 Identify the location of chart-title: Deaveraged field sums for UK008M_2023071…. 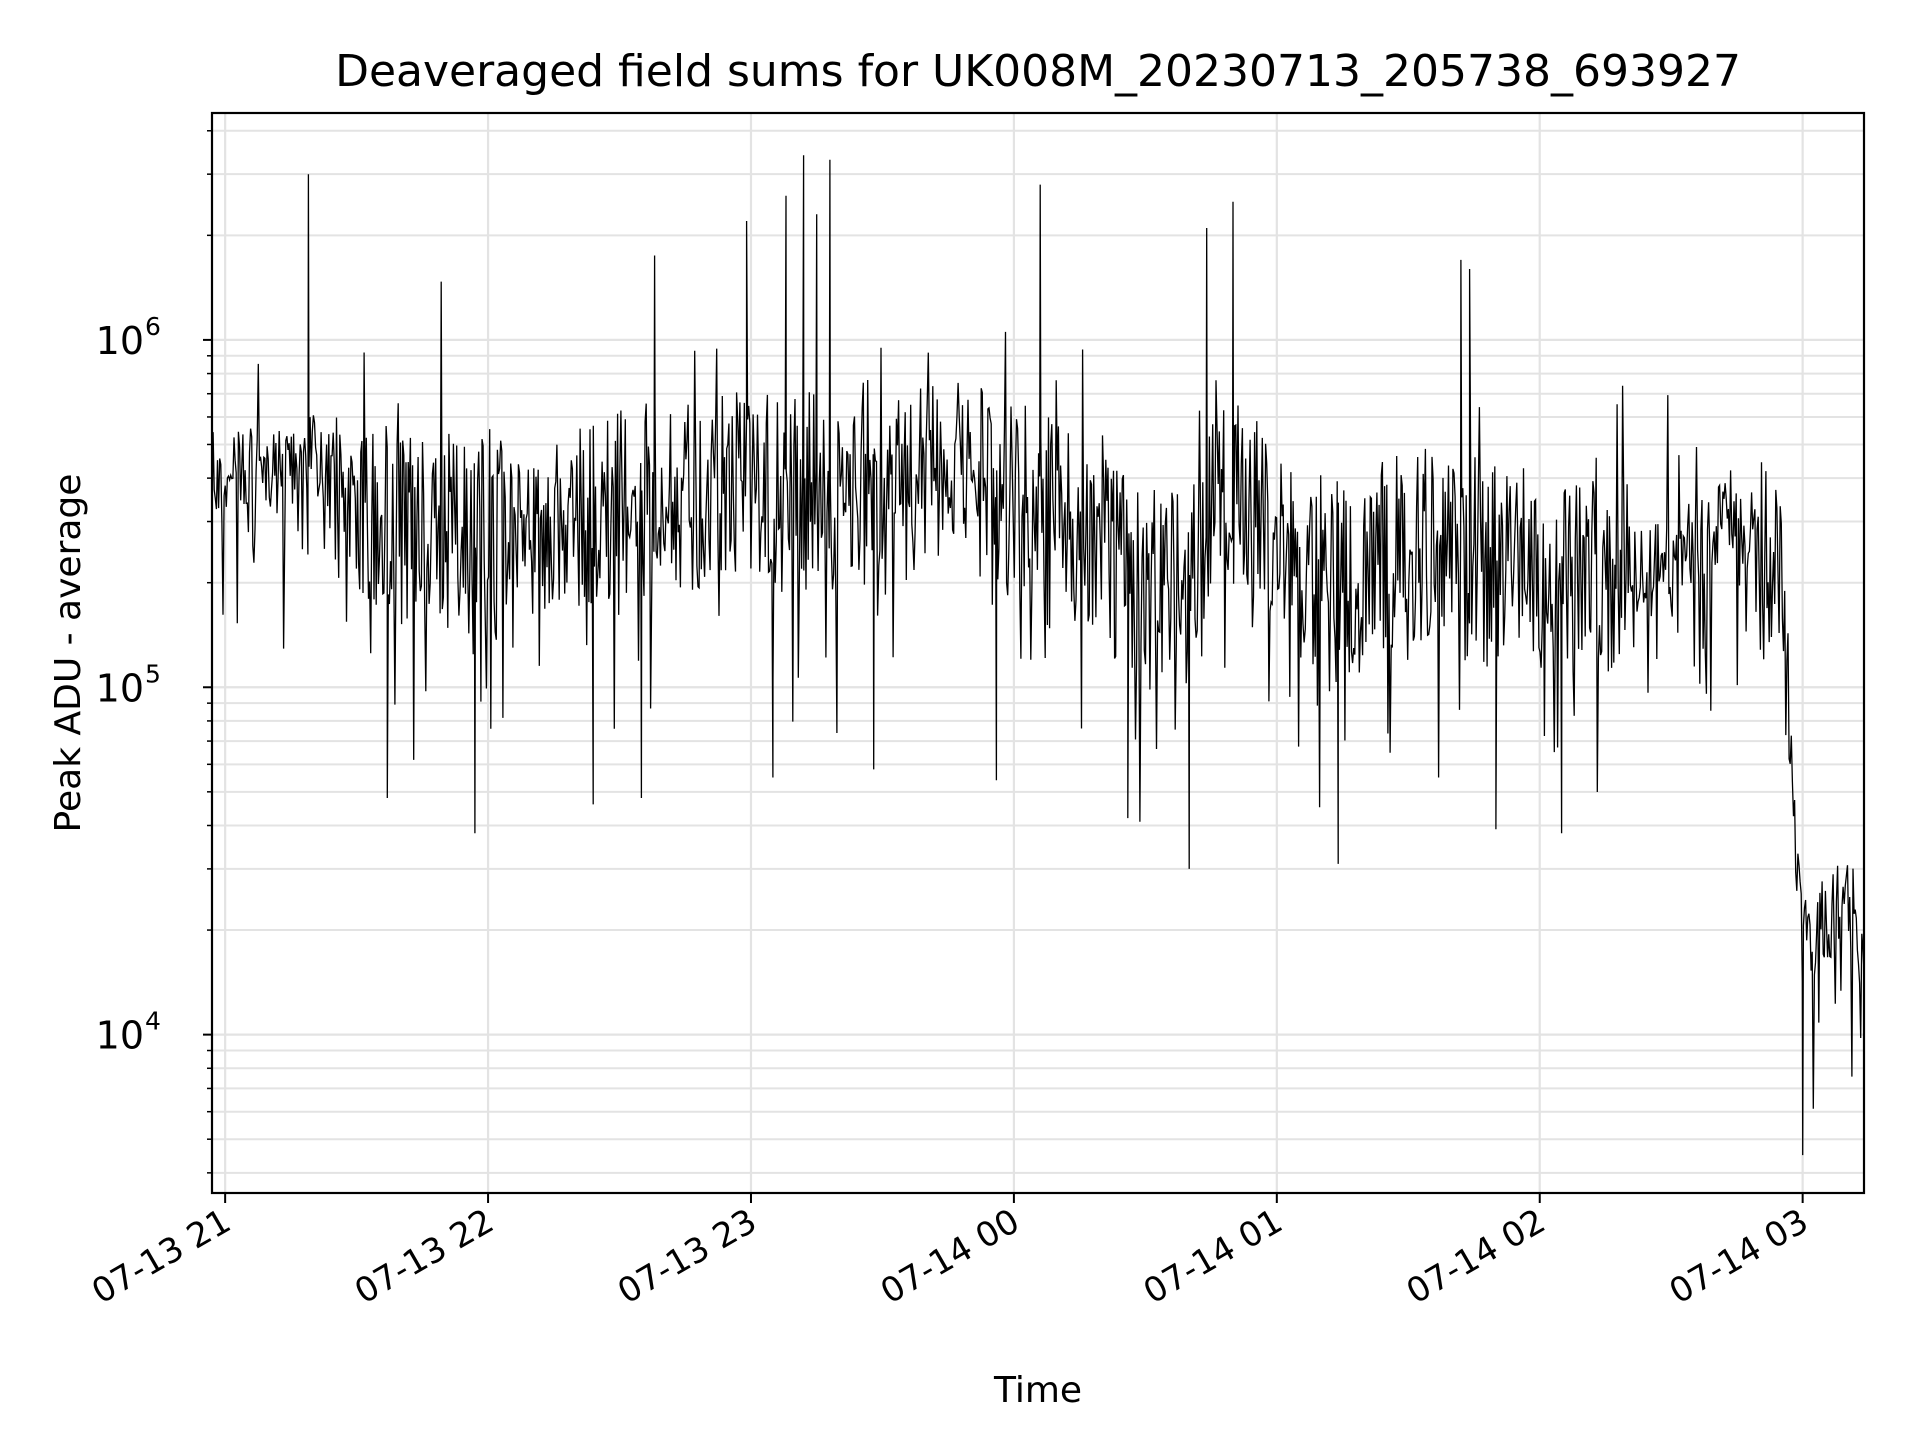
(1038, 71).